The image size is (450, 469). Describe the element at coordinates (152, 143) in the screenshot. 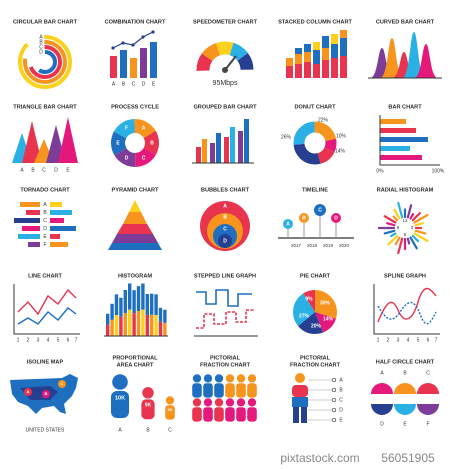

I see `process-cycle-label: B` at that location.